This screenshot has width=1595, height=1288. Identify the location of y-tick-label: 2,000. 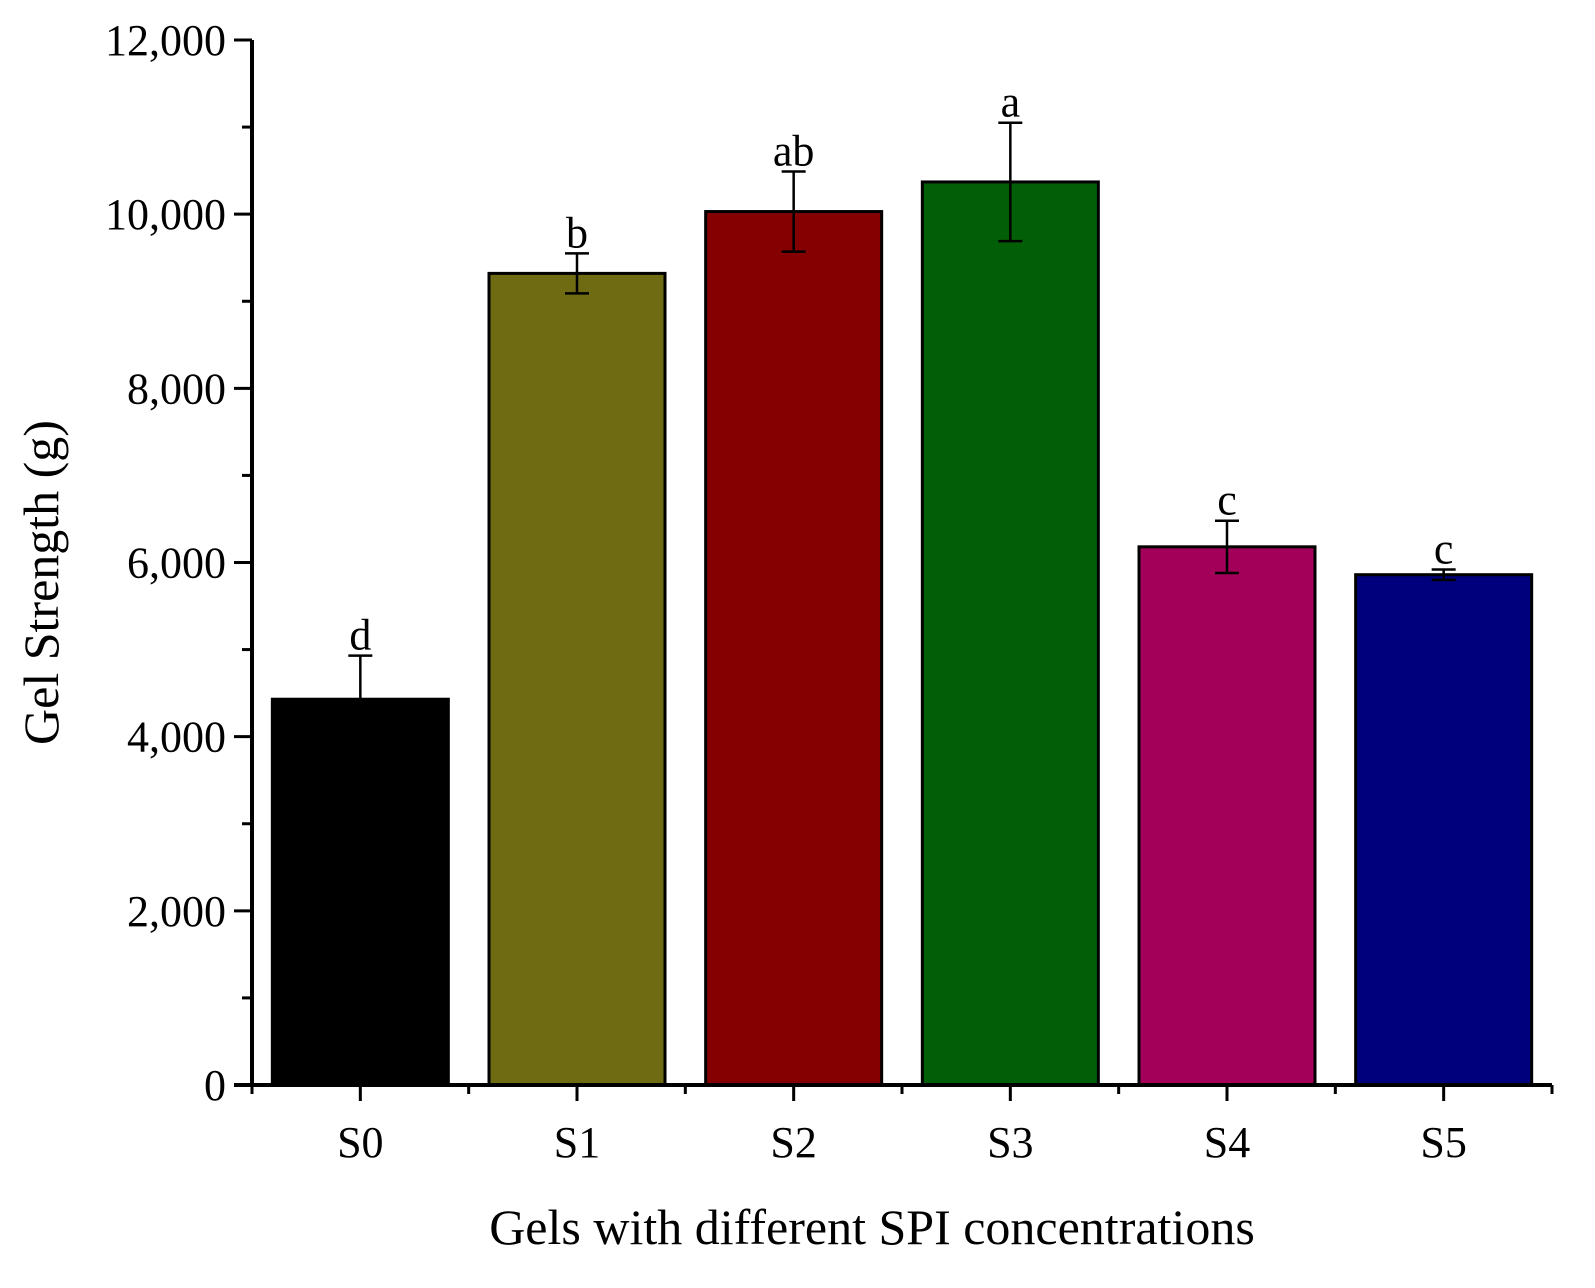
(176, 911).